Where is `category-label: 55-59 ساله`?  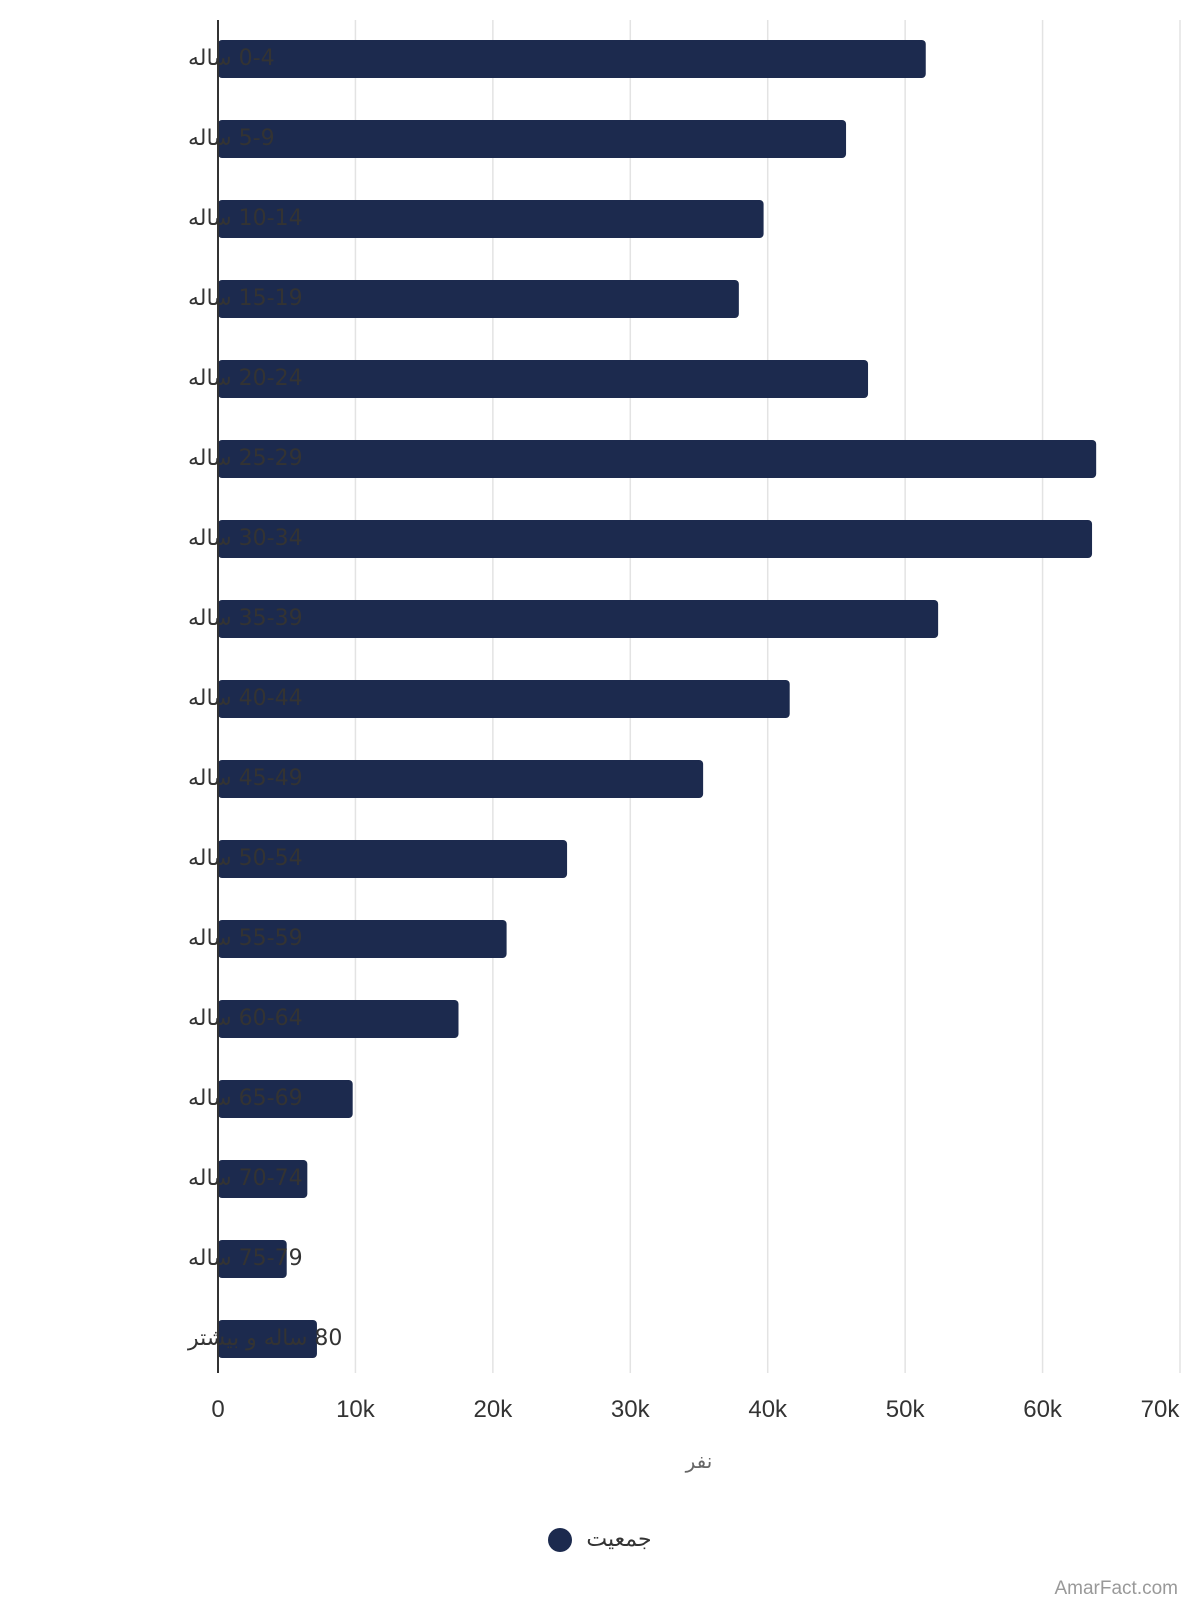 category-label: 55-59 ساله is located at coordinates (245, 938).